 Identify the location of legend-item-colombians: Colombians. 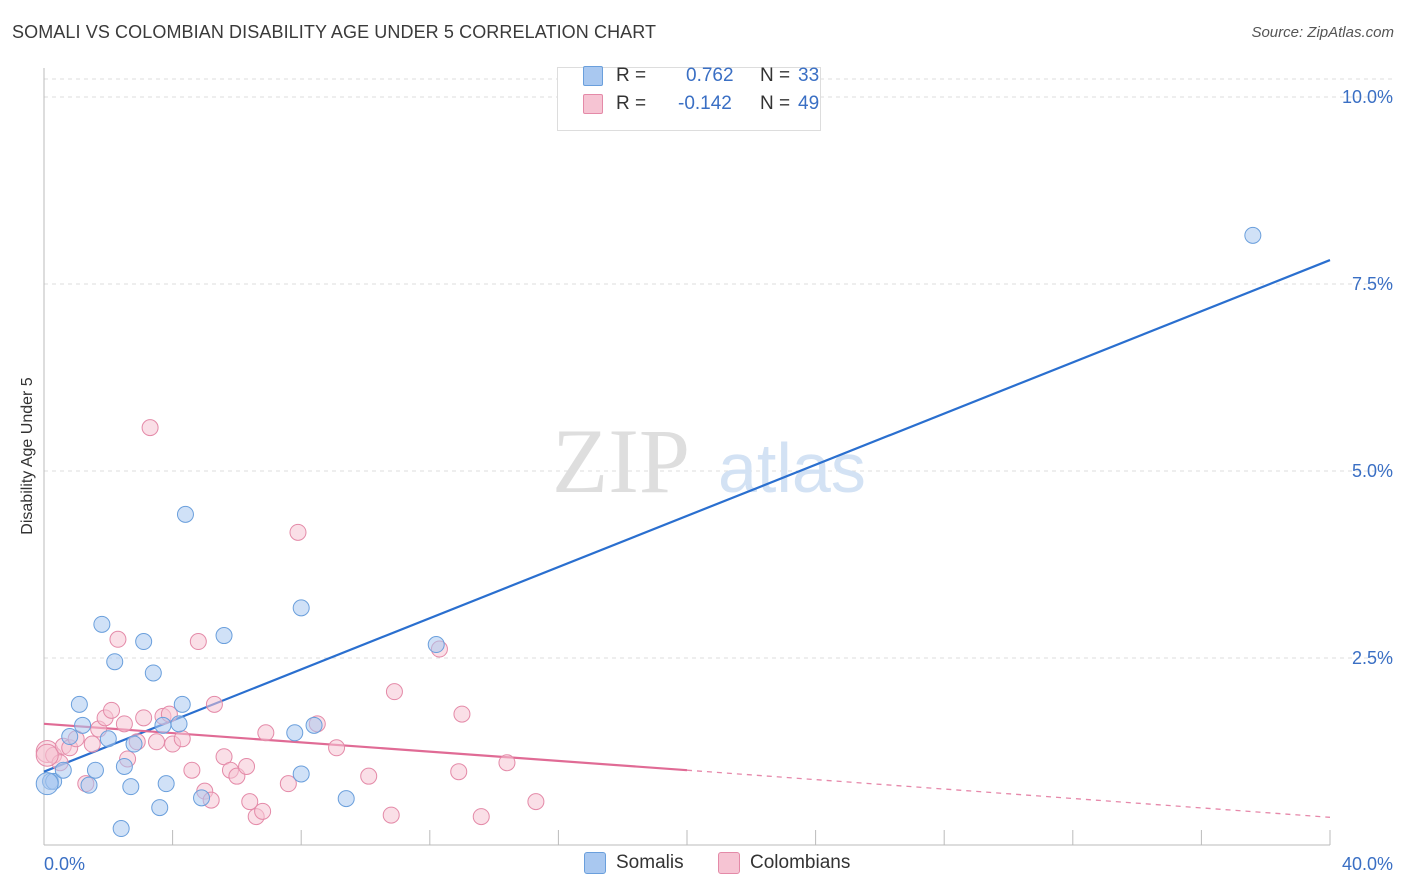
(784, 863).